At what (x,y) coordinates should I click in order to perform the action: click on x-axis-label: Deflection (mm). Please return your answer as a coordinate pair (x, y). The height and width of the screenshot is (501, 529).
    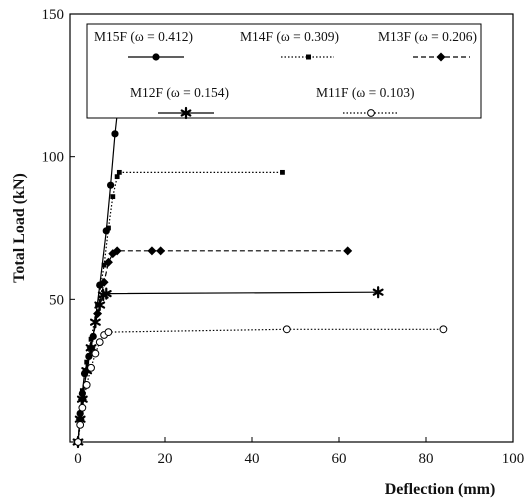
    Looking at the image, I should click on (440, 489).